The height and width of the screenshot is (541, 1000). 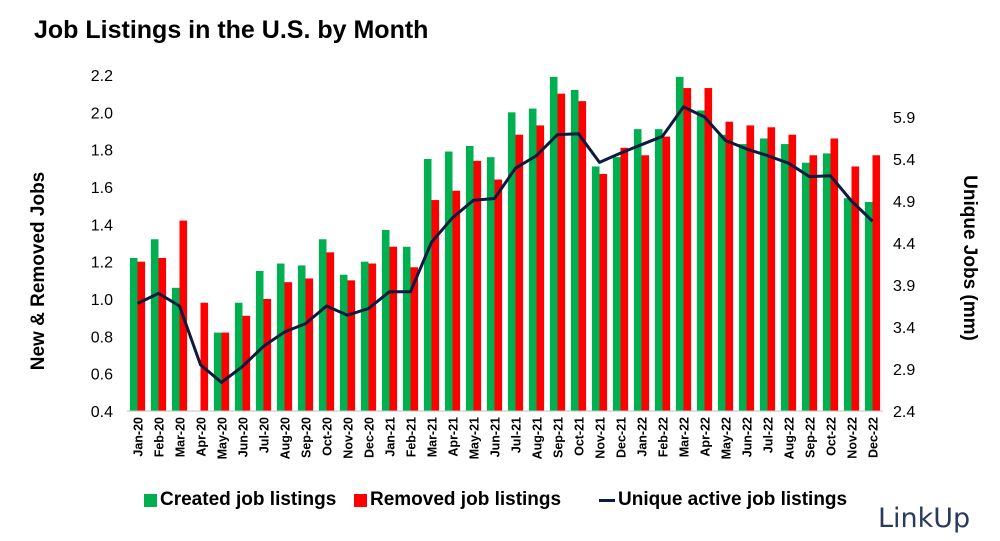 I want to click on y-left-tick-label: 1.2, so click(x=102, y=263).